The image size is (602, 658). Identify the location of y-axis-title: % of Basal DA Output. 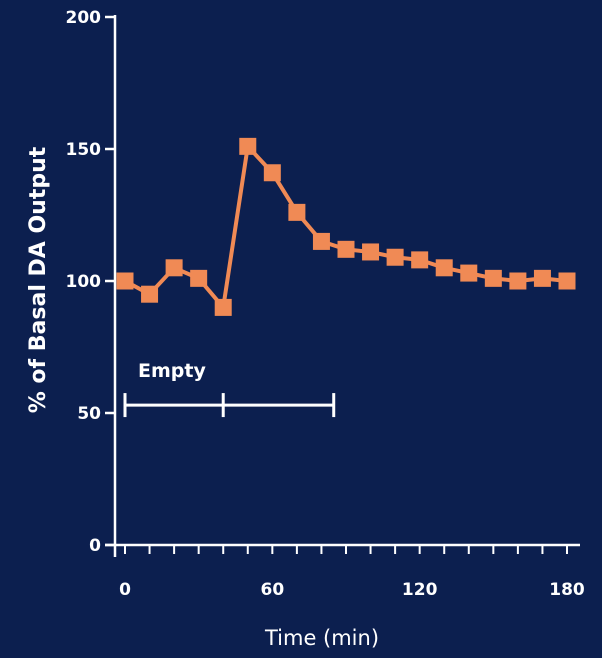
(38, 279).